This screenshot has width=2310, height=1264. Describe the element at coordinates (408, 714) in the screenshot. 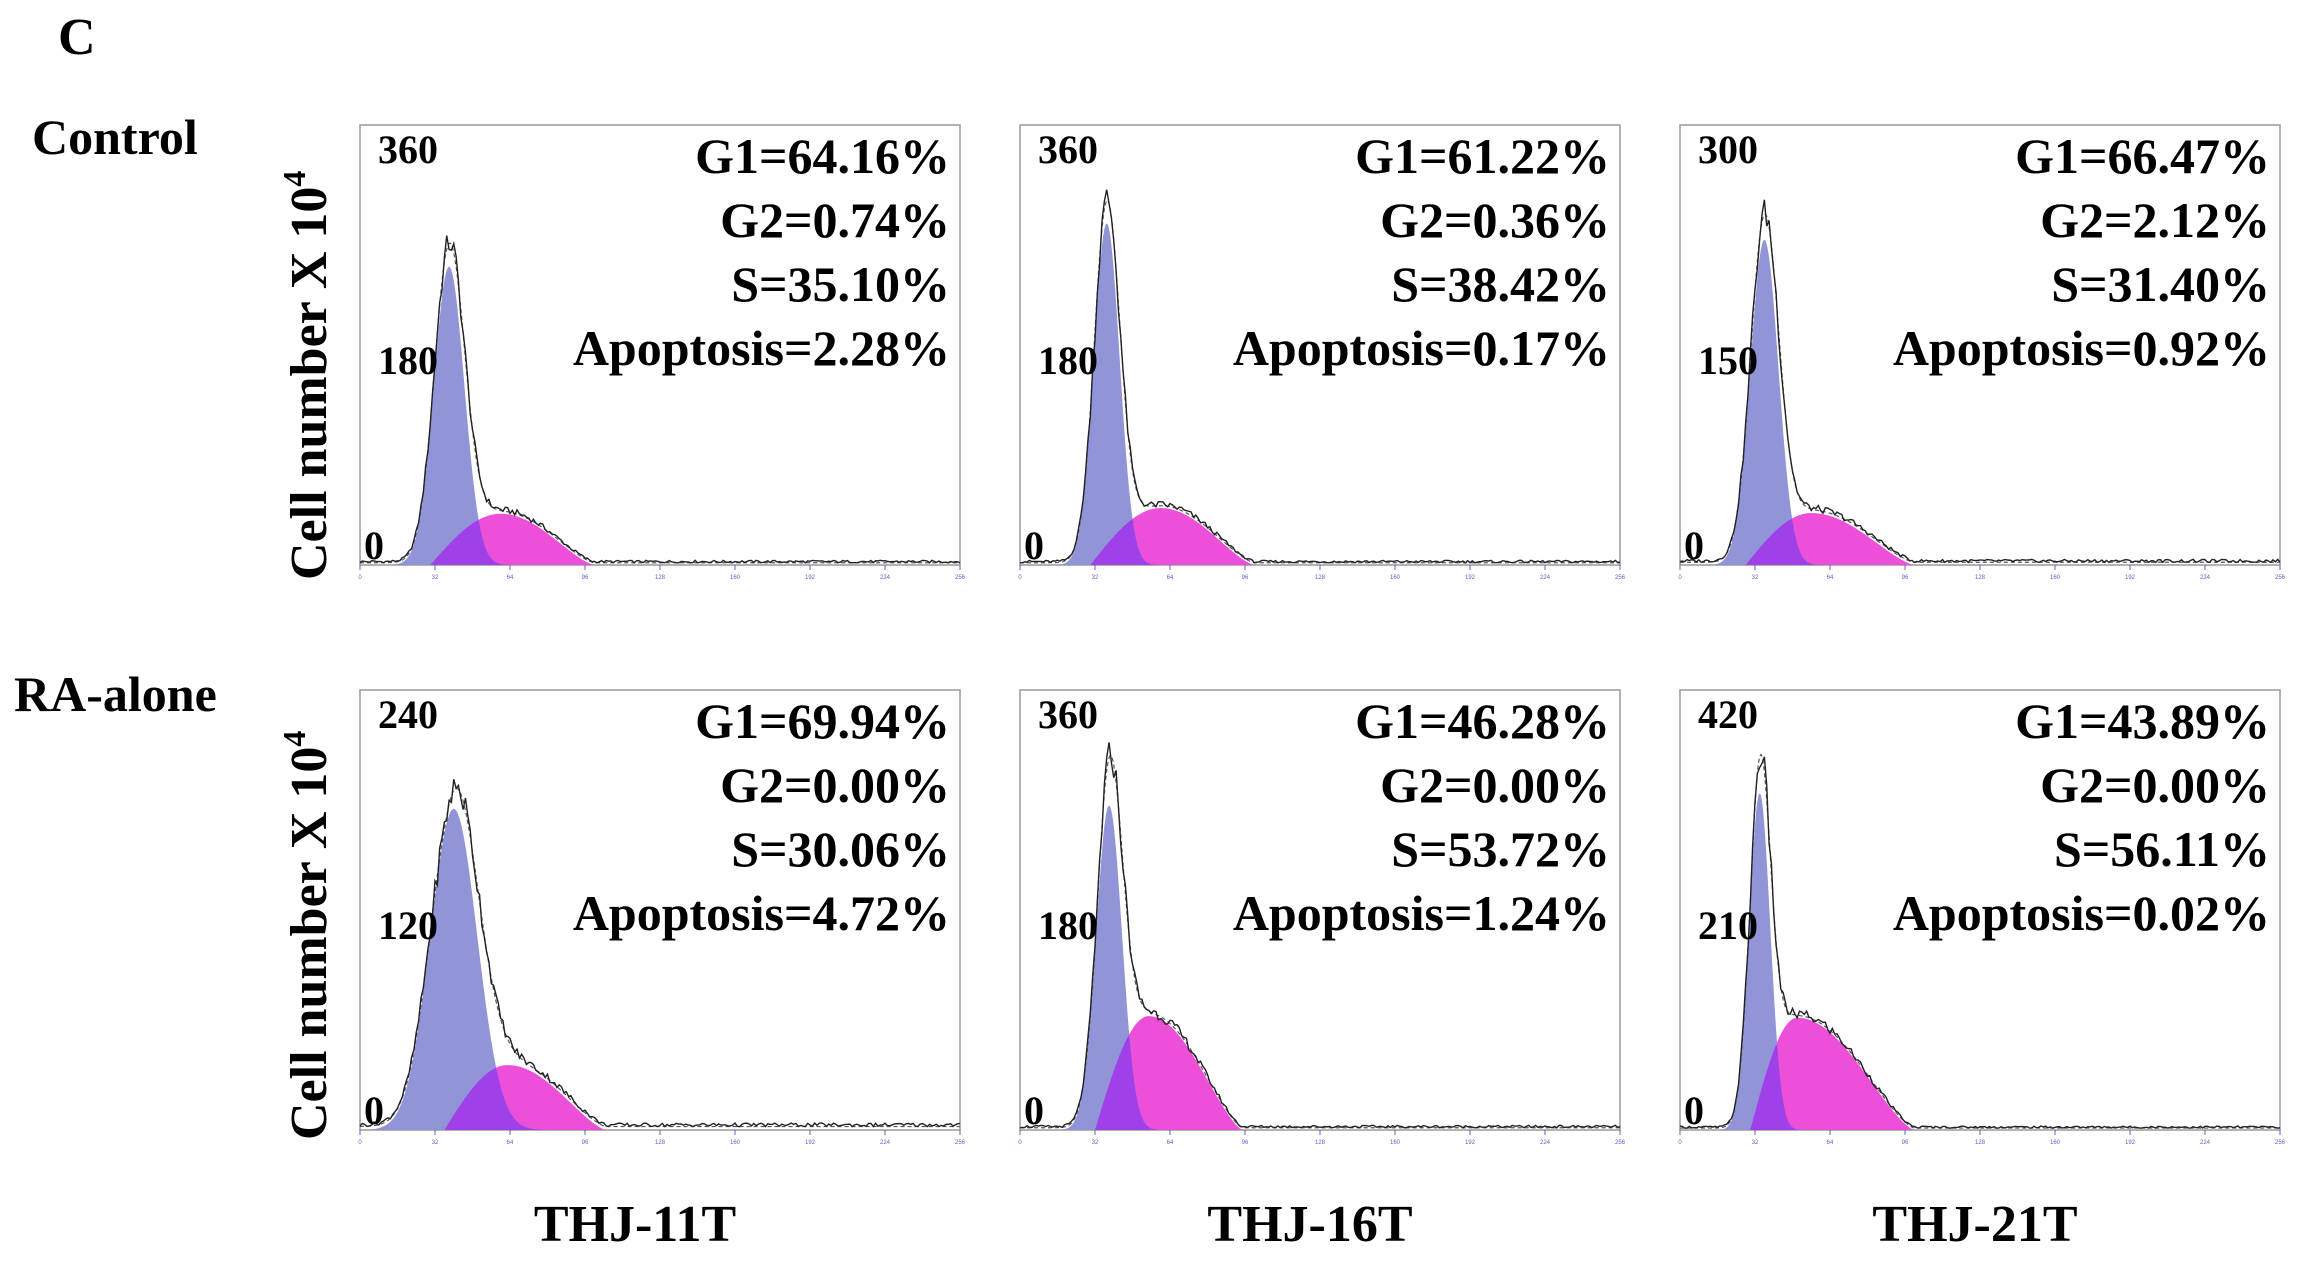

I see `y-tick-top: 240` at that location.